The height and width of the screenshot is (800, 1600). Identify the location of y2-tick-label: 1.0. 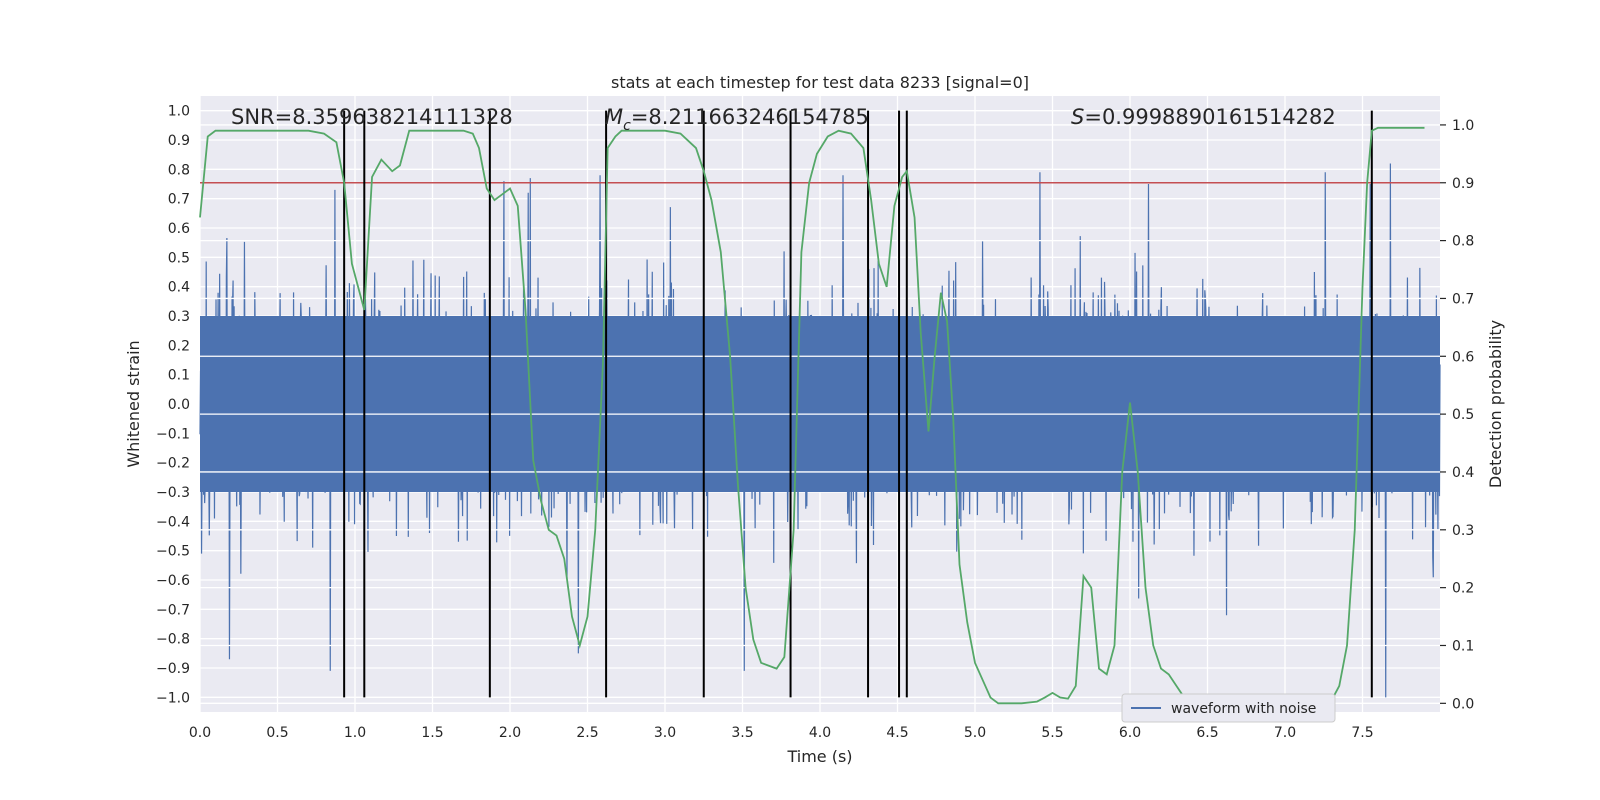
(1463, 126).